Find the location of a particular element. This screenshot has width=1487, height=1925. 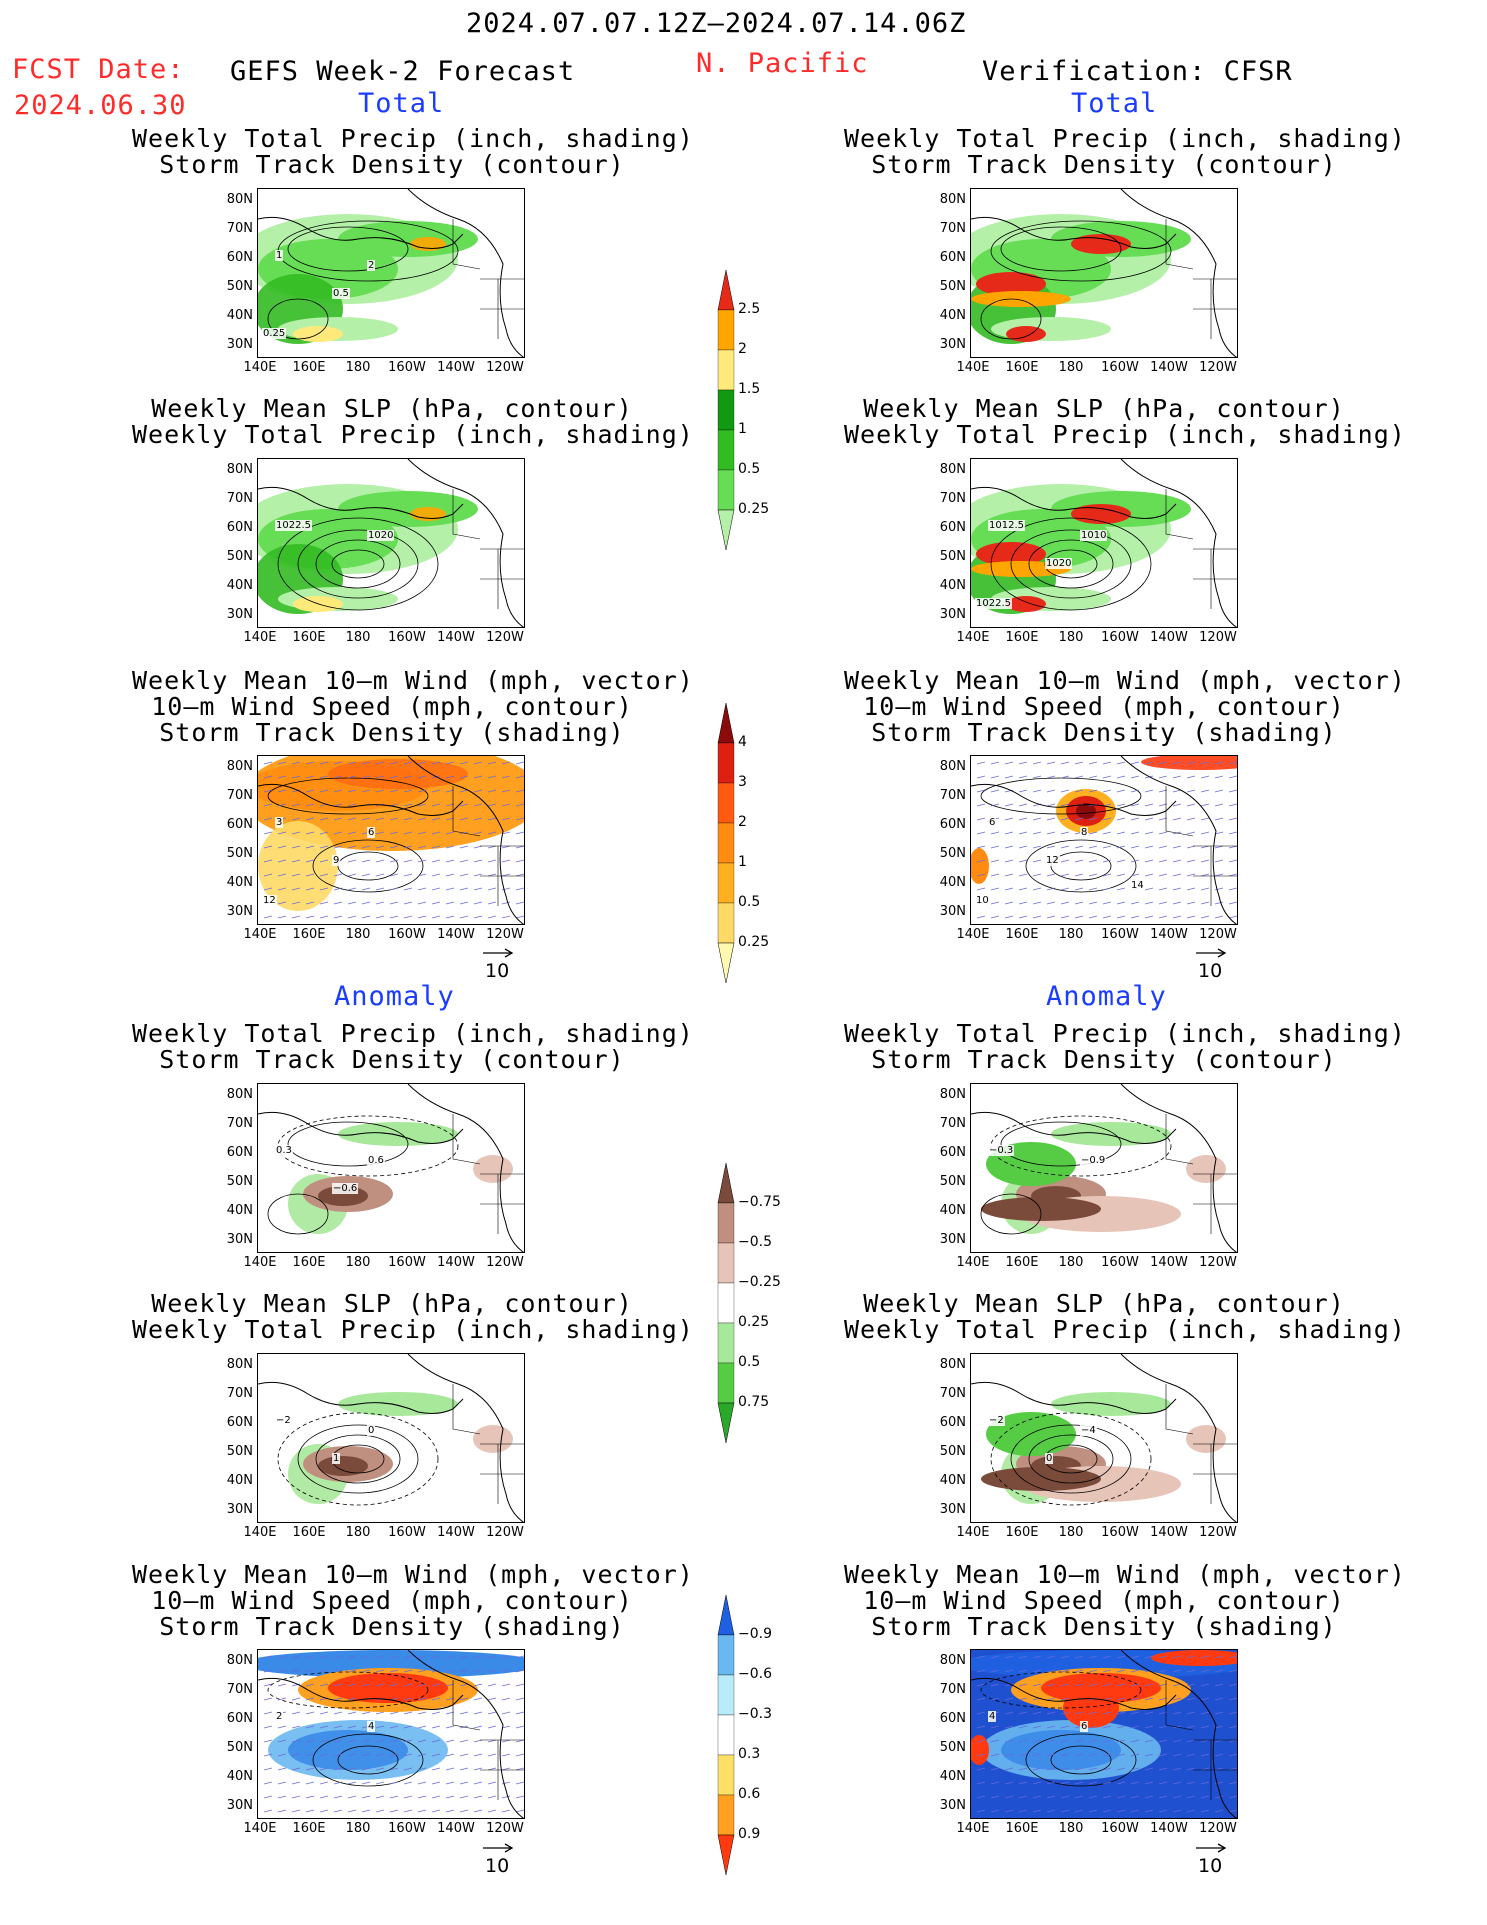

forecast-period: 2024.07.07.12Z–2024.07.14.06Z is located at coordinates (716, 23).